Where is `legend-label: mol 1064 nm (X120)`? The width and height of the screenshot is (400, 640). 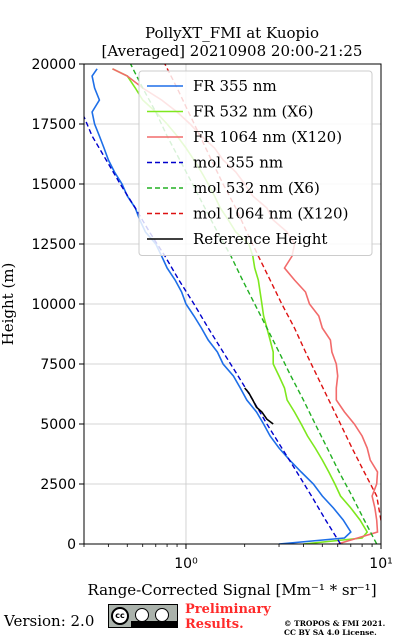
legend-label: mol 1064 nm (X120) is located at coordinates (270, 214).